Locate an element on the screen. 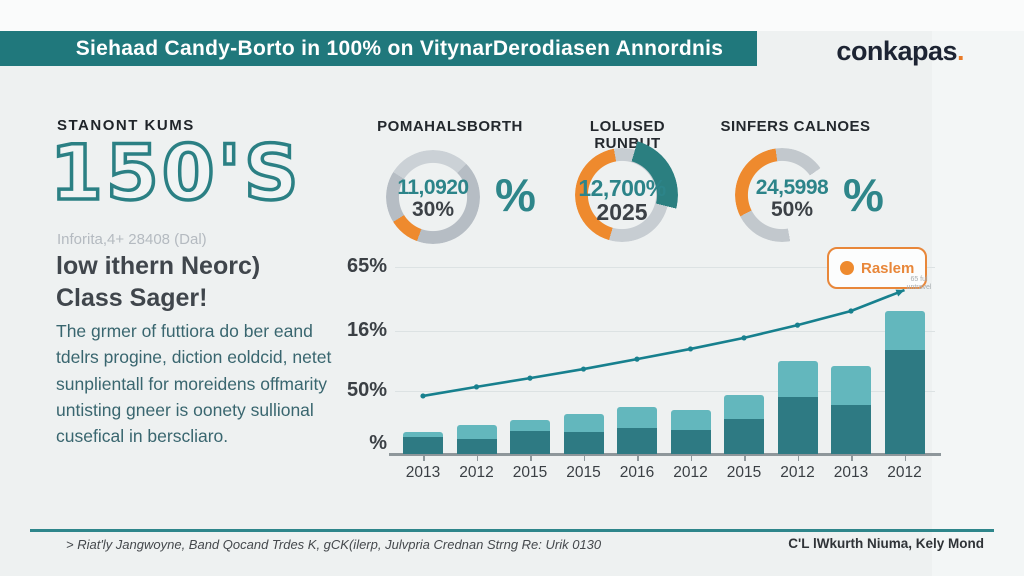 This screenshot has width=1024, height=576. top-strip is located at coordinates (512, 15).